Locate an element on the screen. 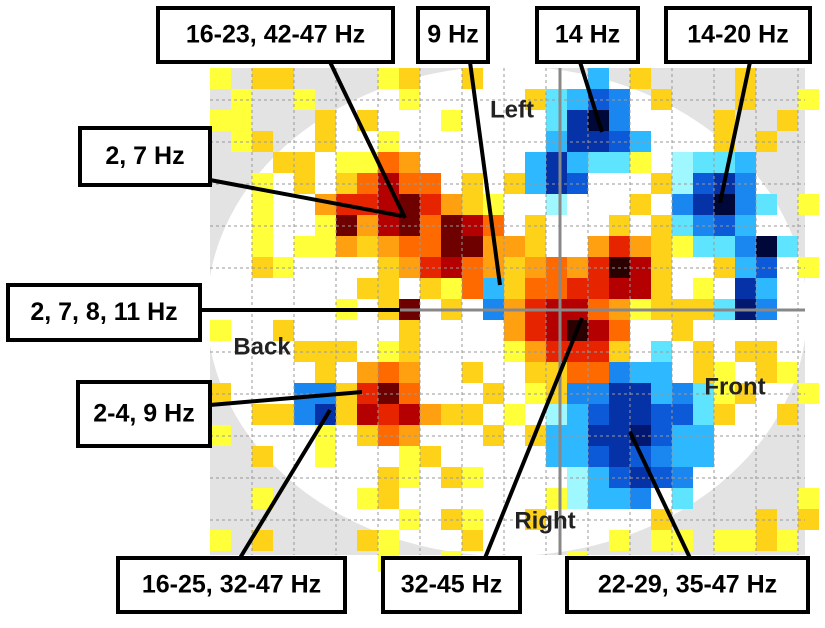 The image size is (825, 628). label-text: 2, 7 Hz is located at coordinates (144, 156).